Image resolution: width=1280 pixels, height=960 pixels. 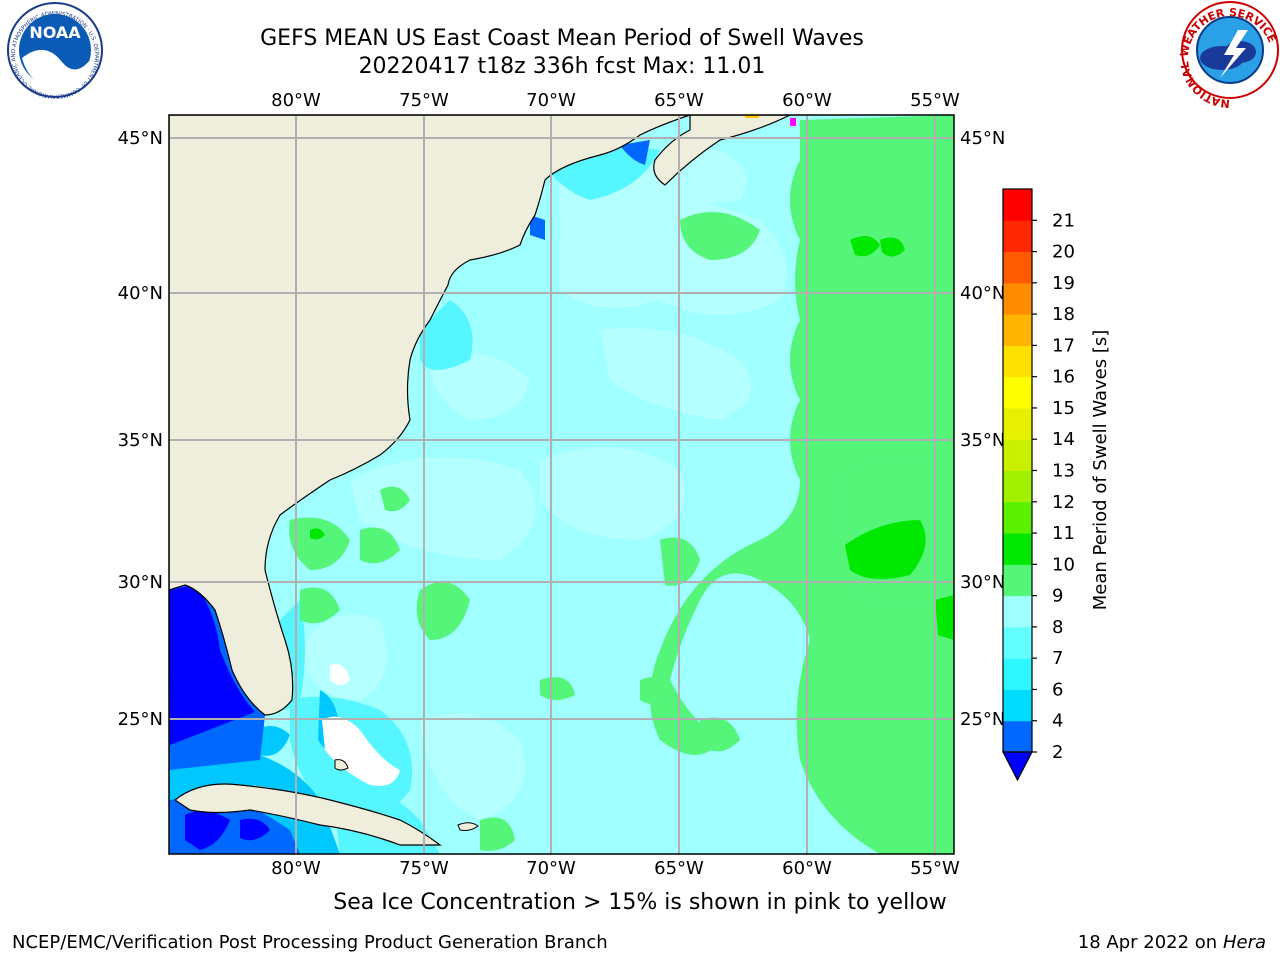 What do you see at coordinates (1063, 408) in the screenshot?
I see `colorbar-tick-label: 15` at bounding box center [1063, 408].